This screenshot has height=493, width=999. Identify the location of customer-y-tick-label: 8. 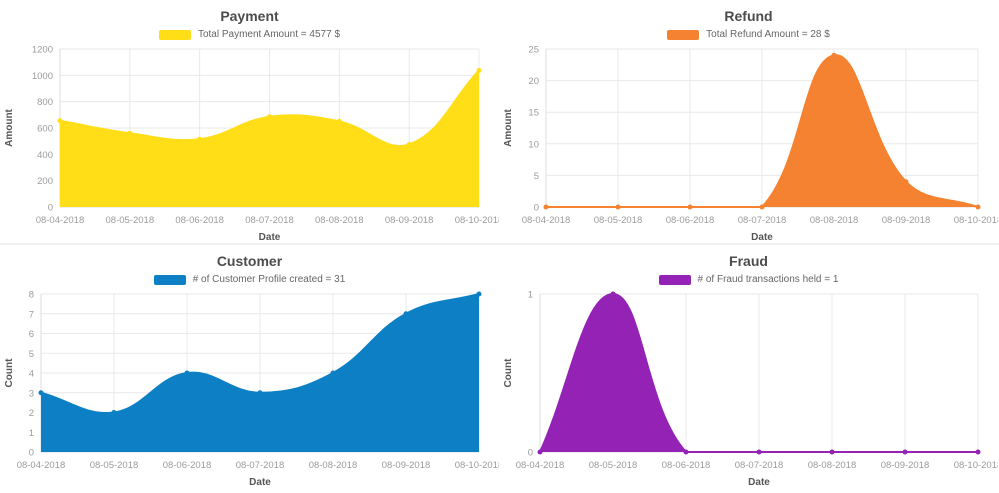
(31, 295).